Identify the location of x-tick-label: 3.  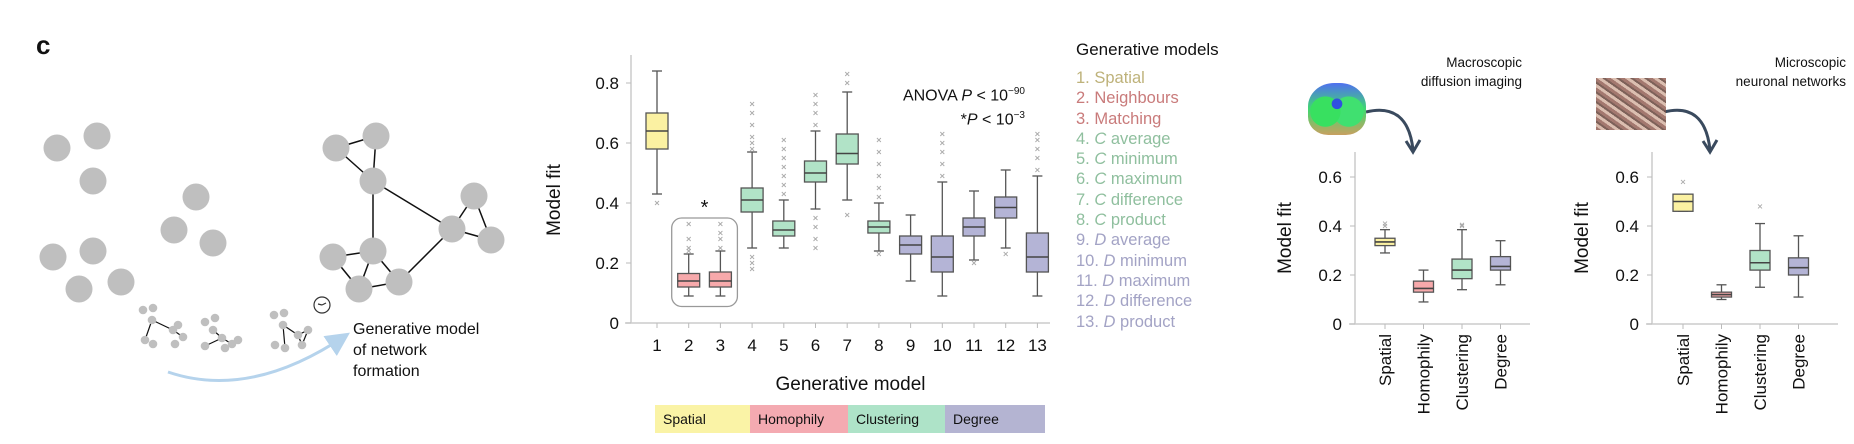
(720, 345).